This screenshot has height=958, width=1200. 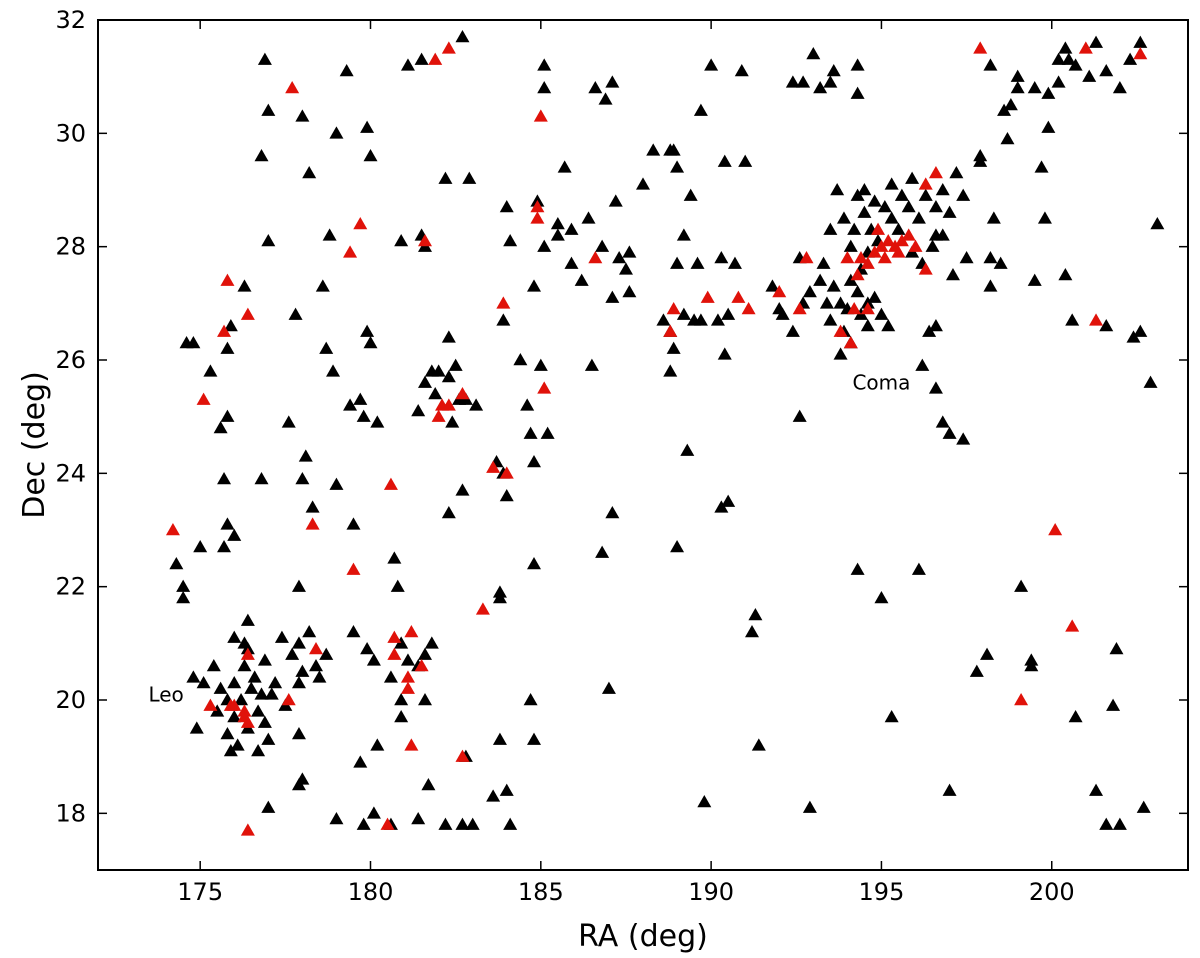 What do you see at coordinates (70, 133) in the screenshot?
I see `y-tick-label: 30` at bounding box center [70, 133].